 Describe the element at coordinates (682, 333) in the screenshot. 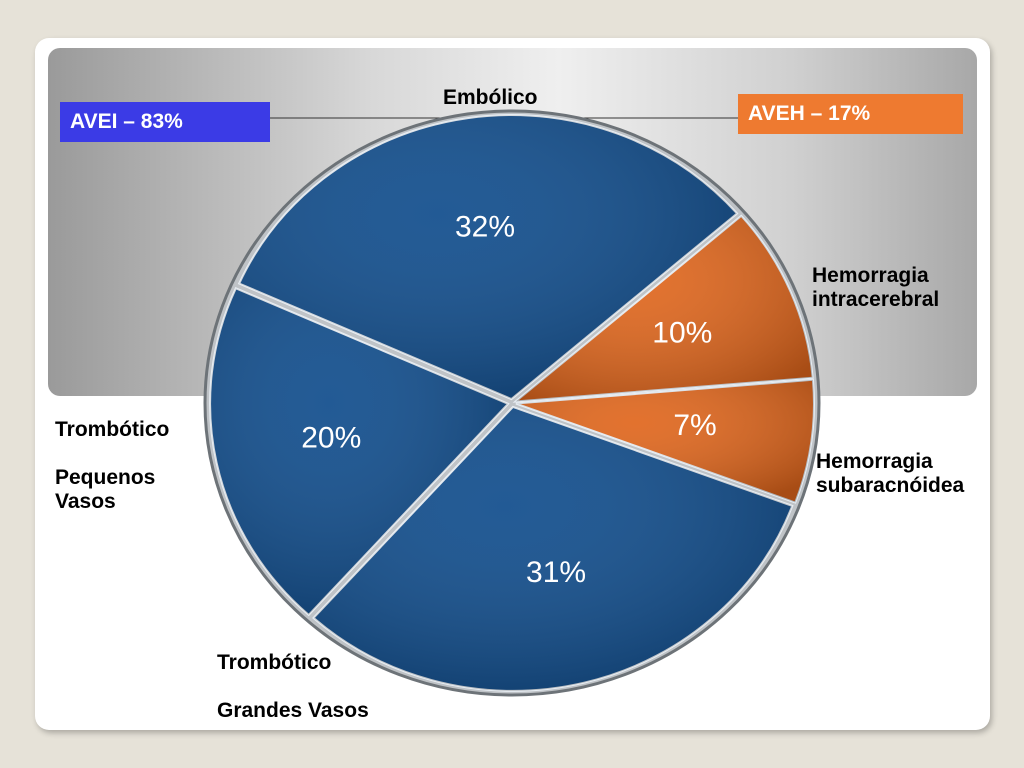

I see `slice-label: 10%` at that location.